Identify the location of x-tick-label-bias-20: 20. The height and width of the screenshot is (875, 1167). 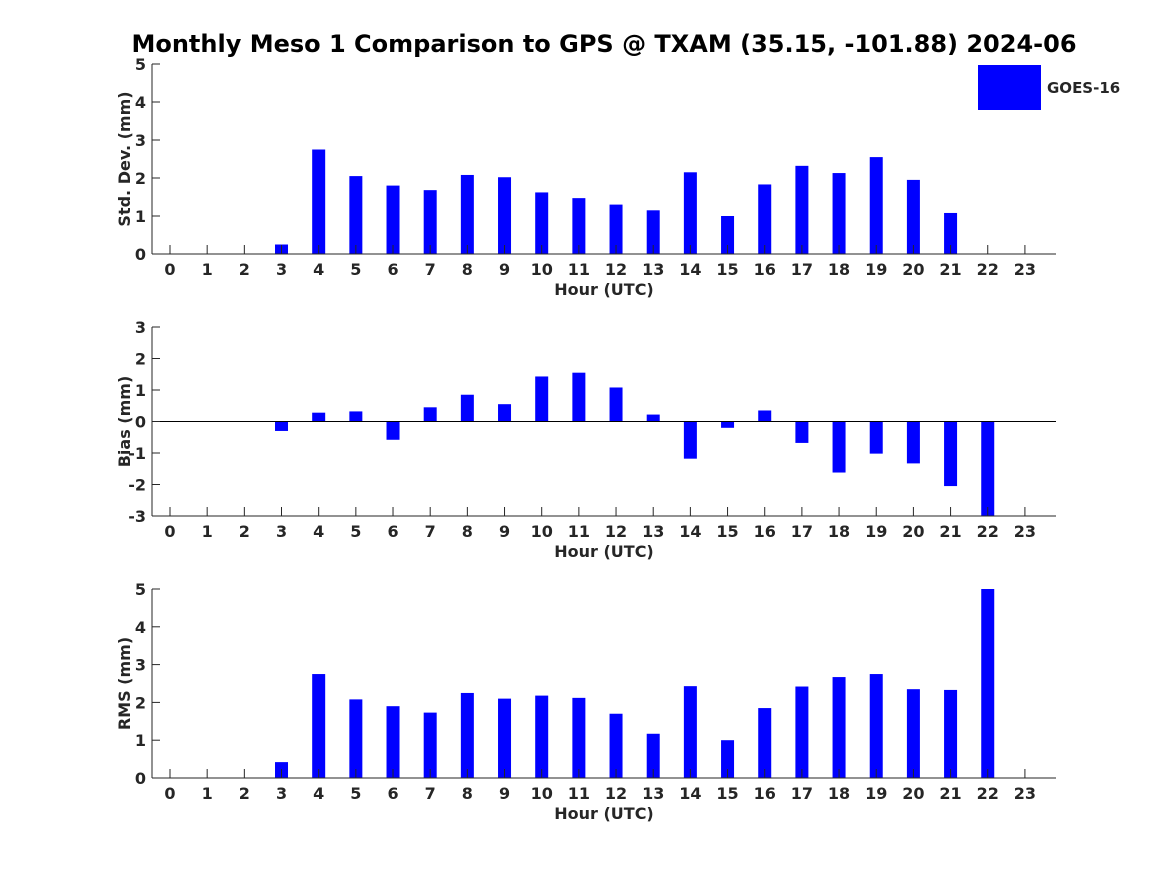
(913, 531).